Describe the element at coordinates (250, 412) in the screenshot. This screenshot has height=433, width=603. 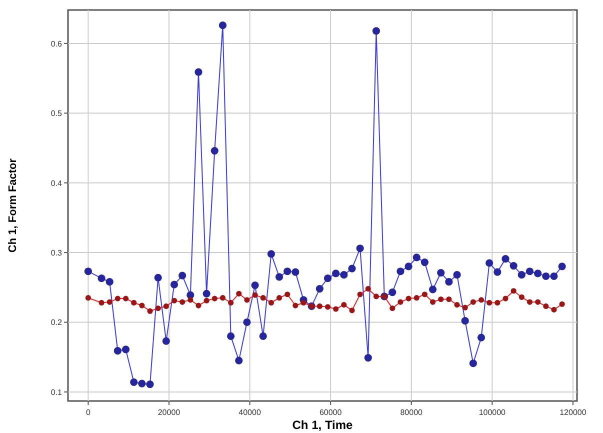
I see `x-tick-label: 40000` at that location.